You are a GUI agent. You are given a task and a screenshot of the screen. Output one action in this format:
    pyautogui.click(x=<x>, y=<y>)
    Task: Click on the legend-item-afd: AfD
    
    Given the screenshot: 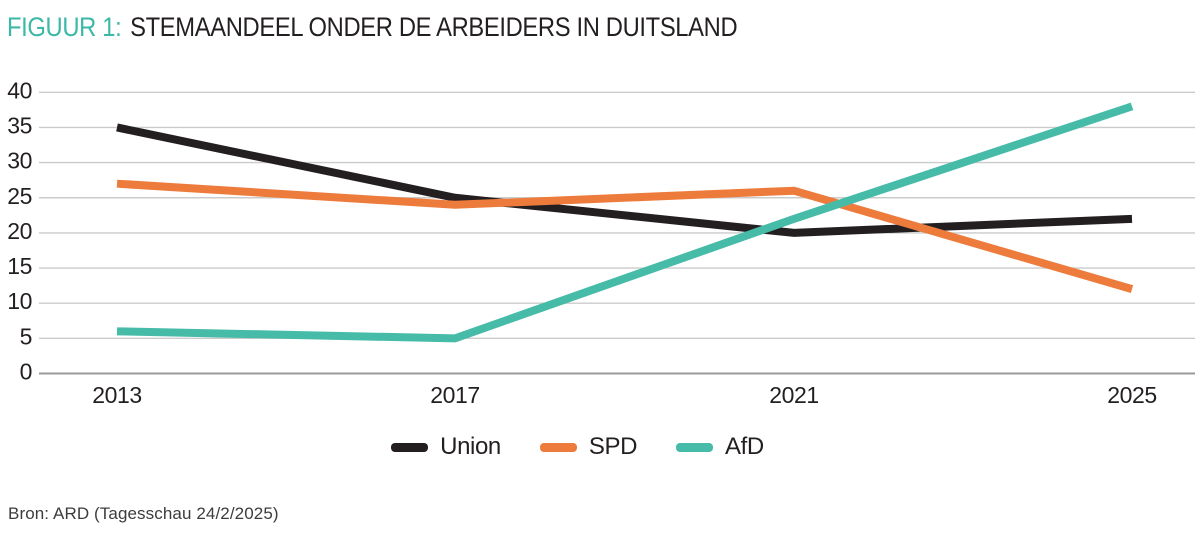 What is the action you would take?
    pyautogui.click(x=720, y=447)
    